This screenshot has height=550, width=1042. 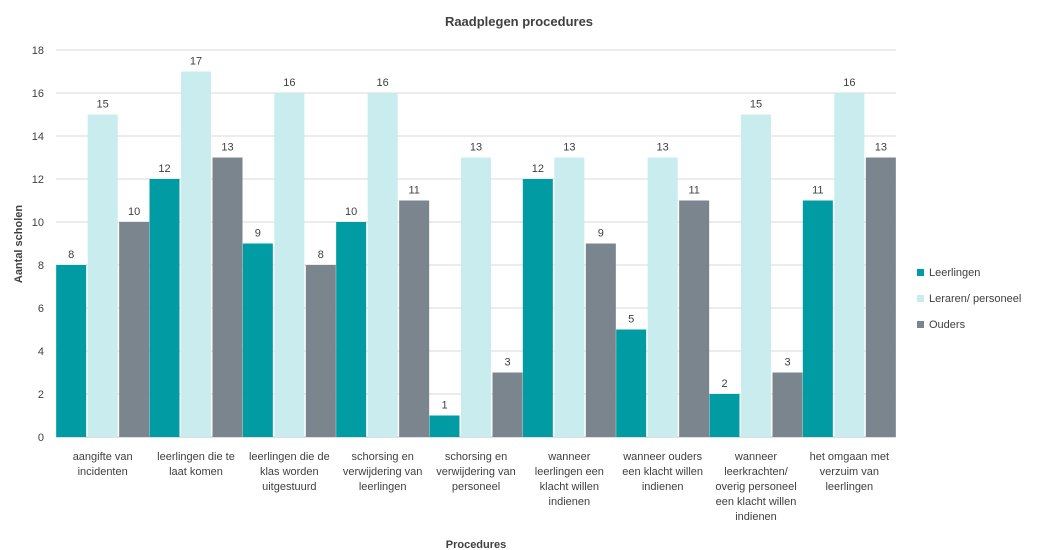 What do you see at coordinates (476, 544) in the screenshot?
I see `x-axis-title: Procedures` at bounding box center [476, 544].